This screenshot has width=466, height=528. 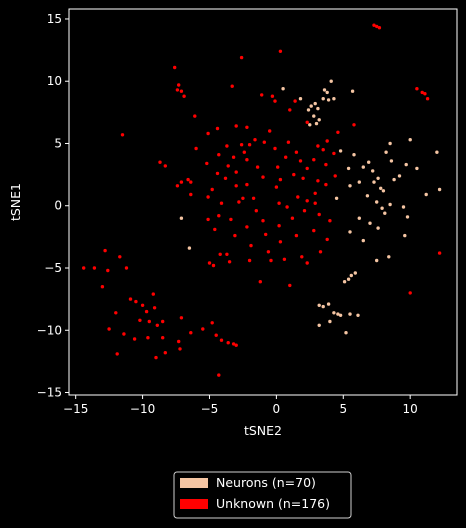 I want to click on y-tick-label: 15, so click(x=54, y=19).